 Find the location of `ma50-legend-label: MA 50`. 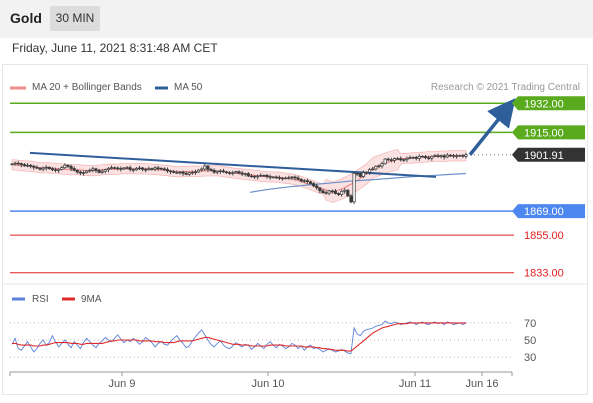

ma50-legend-label: MA 50 is located at coordinates (188, 87).